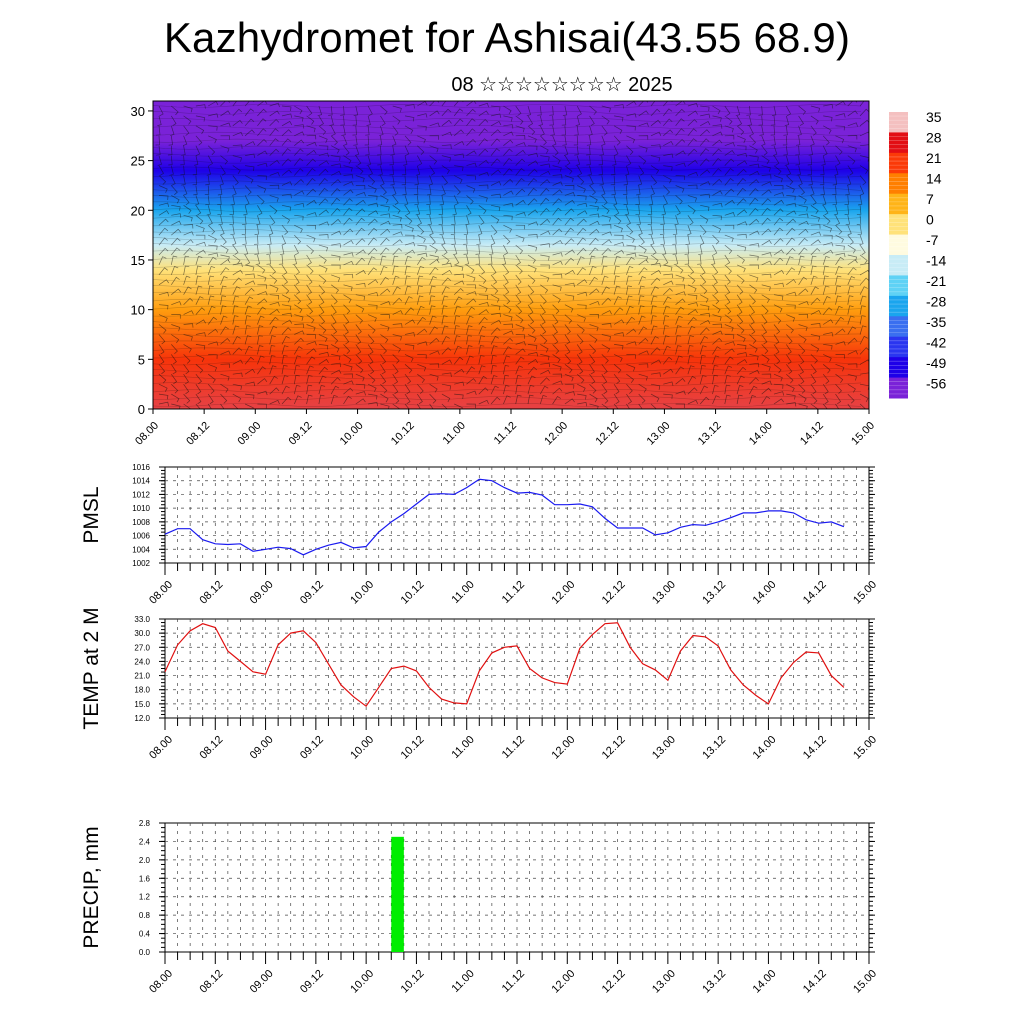  Describe the element at coordinates (462, 747) in the screenshot. I see `x-tick-label: 11.00` at that location.